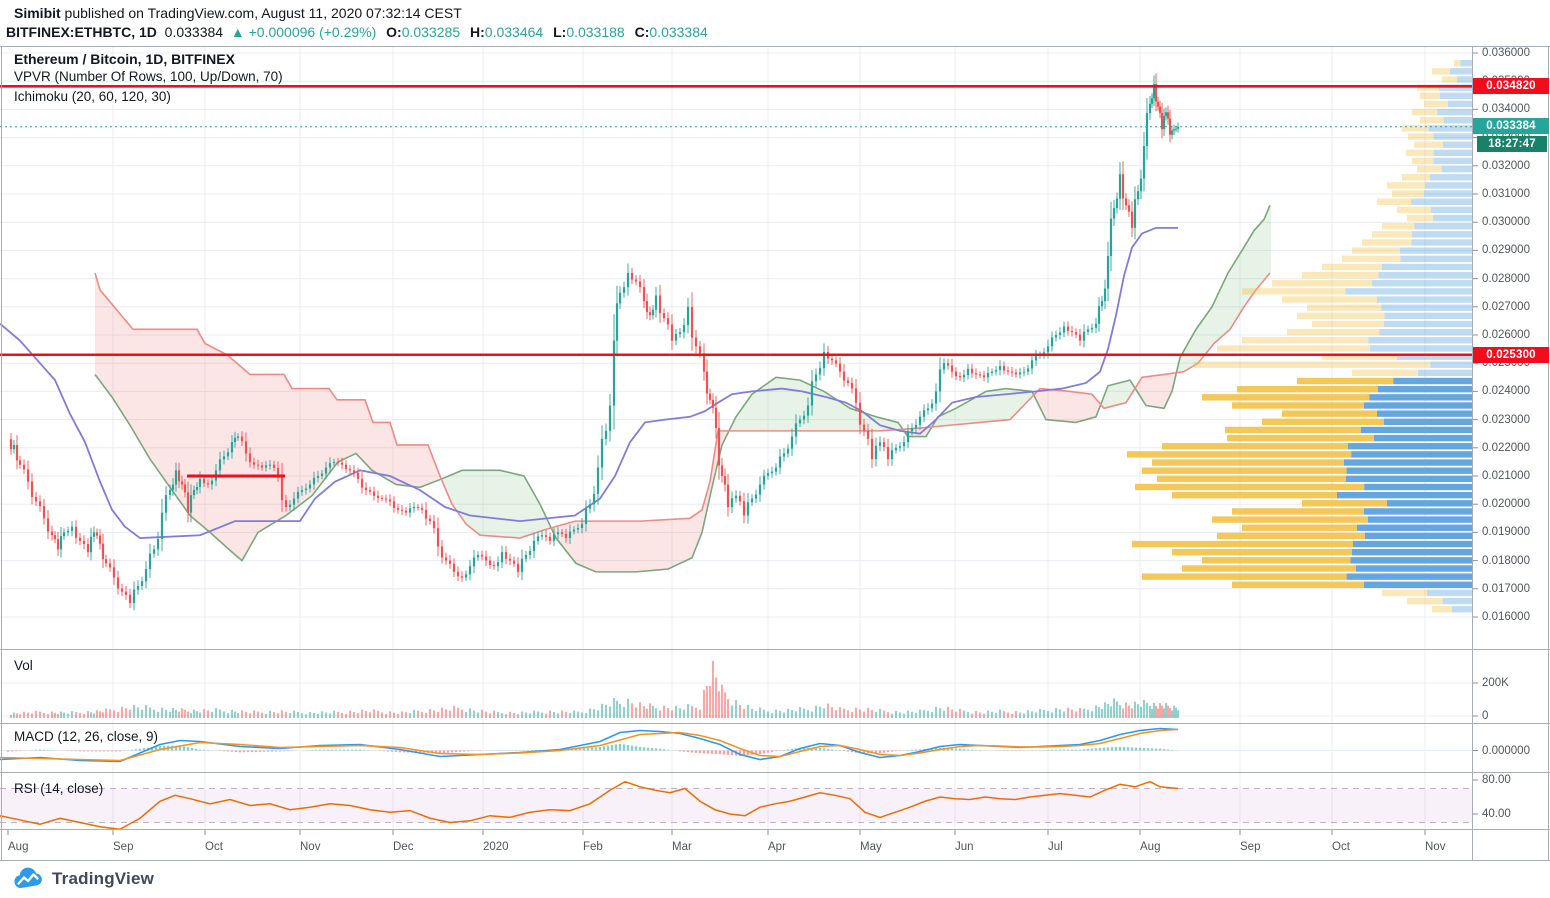  I want to click on price-tick-label: 0.019000, so click(1506, 532).